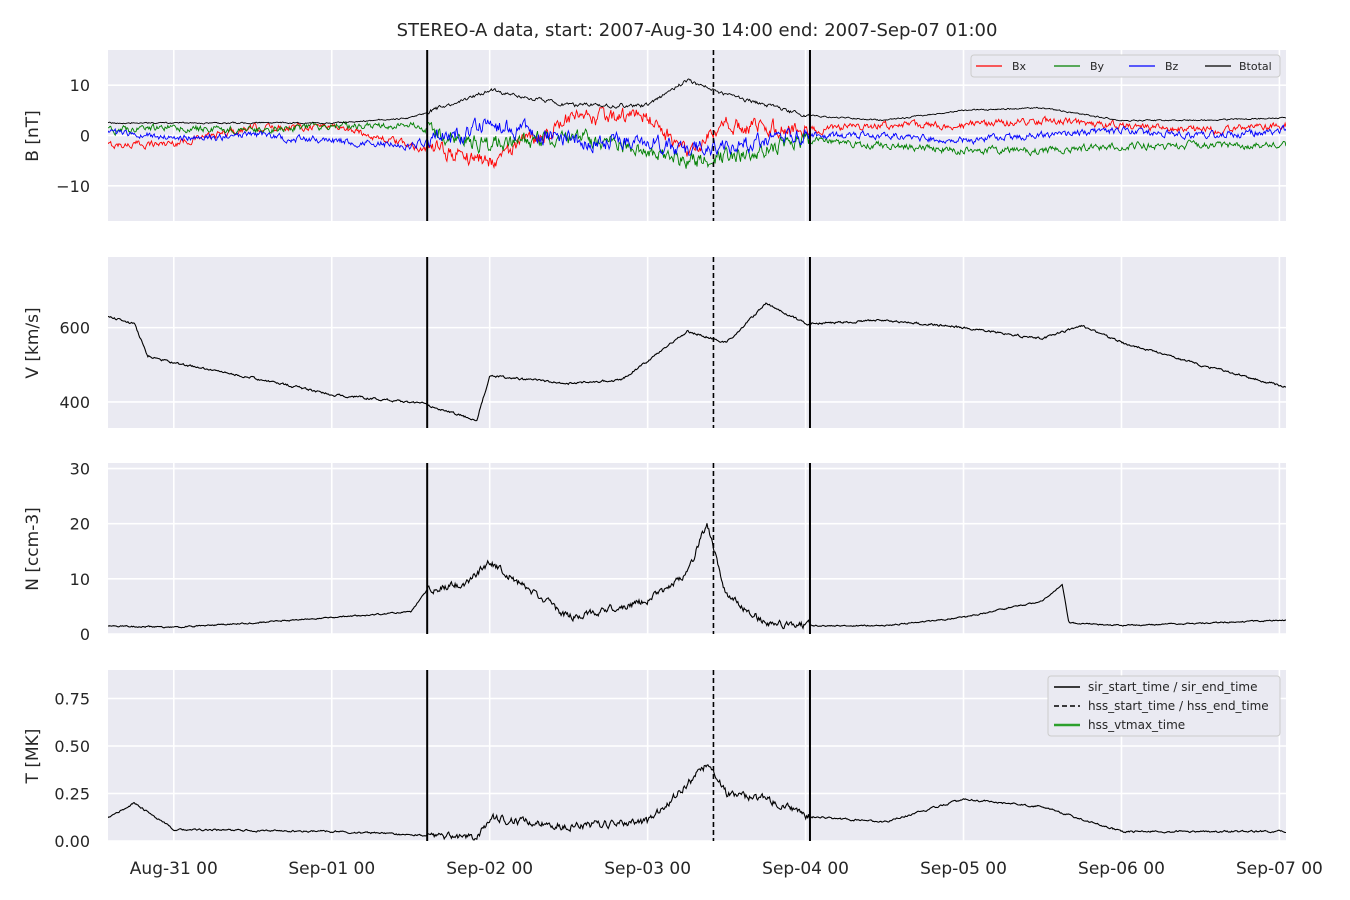 The image size is (1350, 900). Describe the element at coordinates (174, 869) in the screenshot. I see `x-tick-label: Aug-31 00` at that location.